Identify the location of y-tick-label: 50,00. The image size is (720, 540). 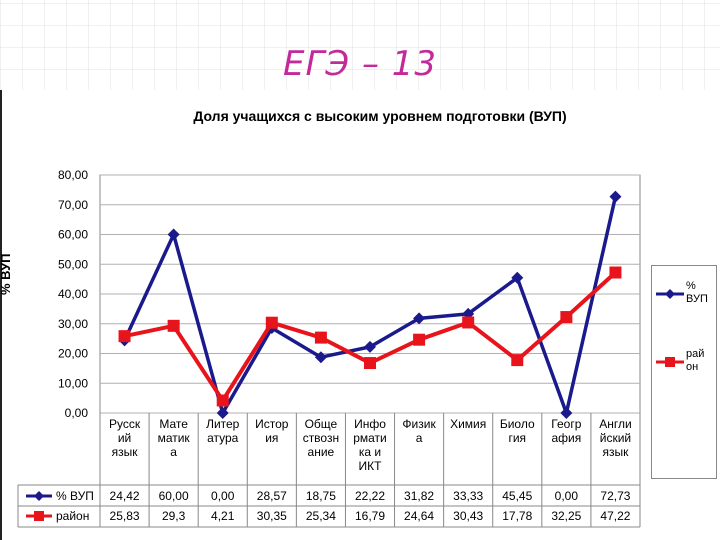
(73, 264).